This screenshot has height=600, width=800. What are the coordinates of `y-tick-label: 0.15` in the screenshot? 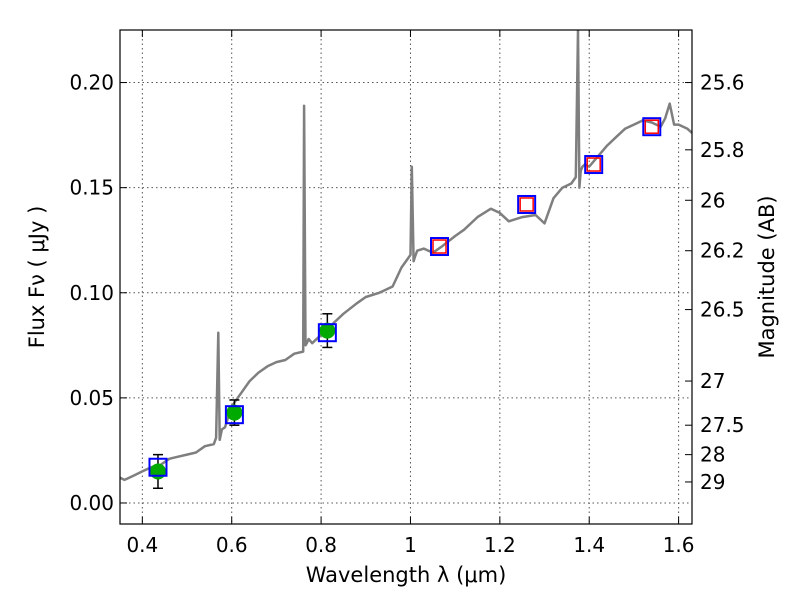 It's located at (91, 188).